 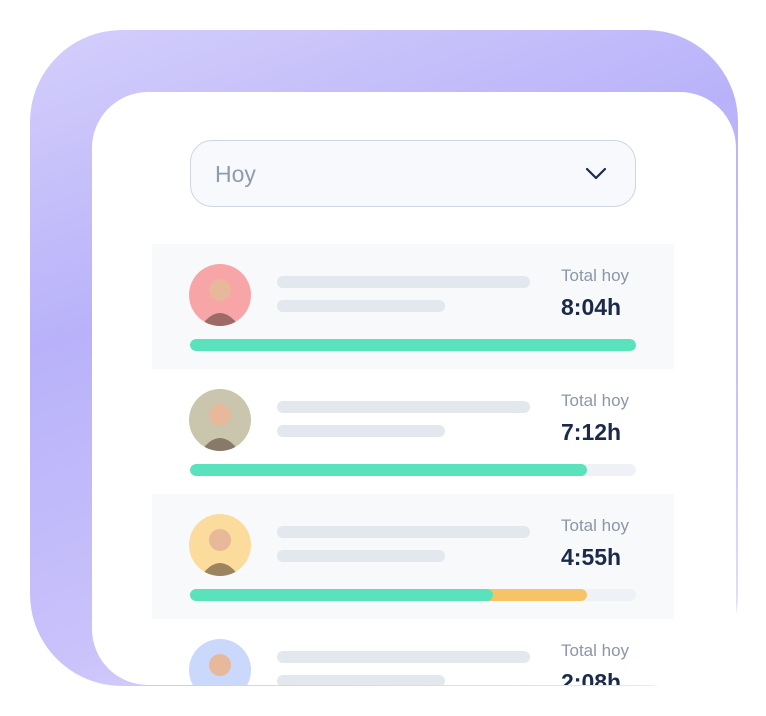 I want to click on list-item: Total hoy 8:04h, so click(x=413, y=306).